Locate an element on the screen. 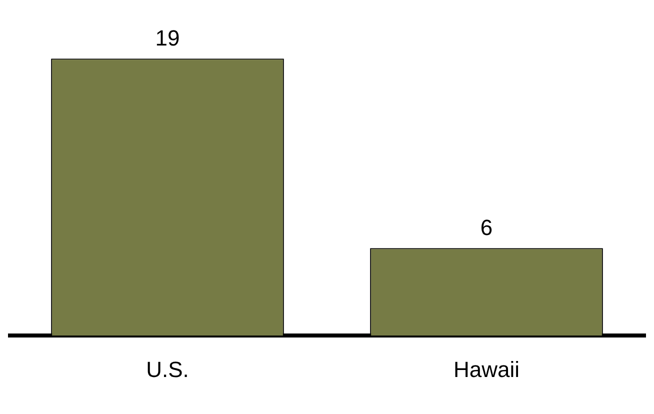  x-tick-label: Hawaii is located at coordinates (486, 369).